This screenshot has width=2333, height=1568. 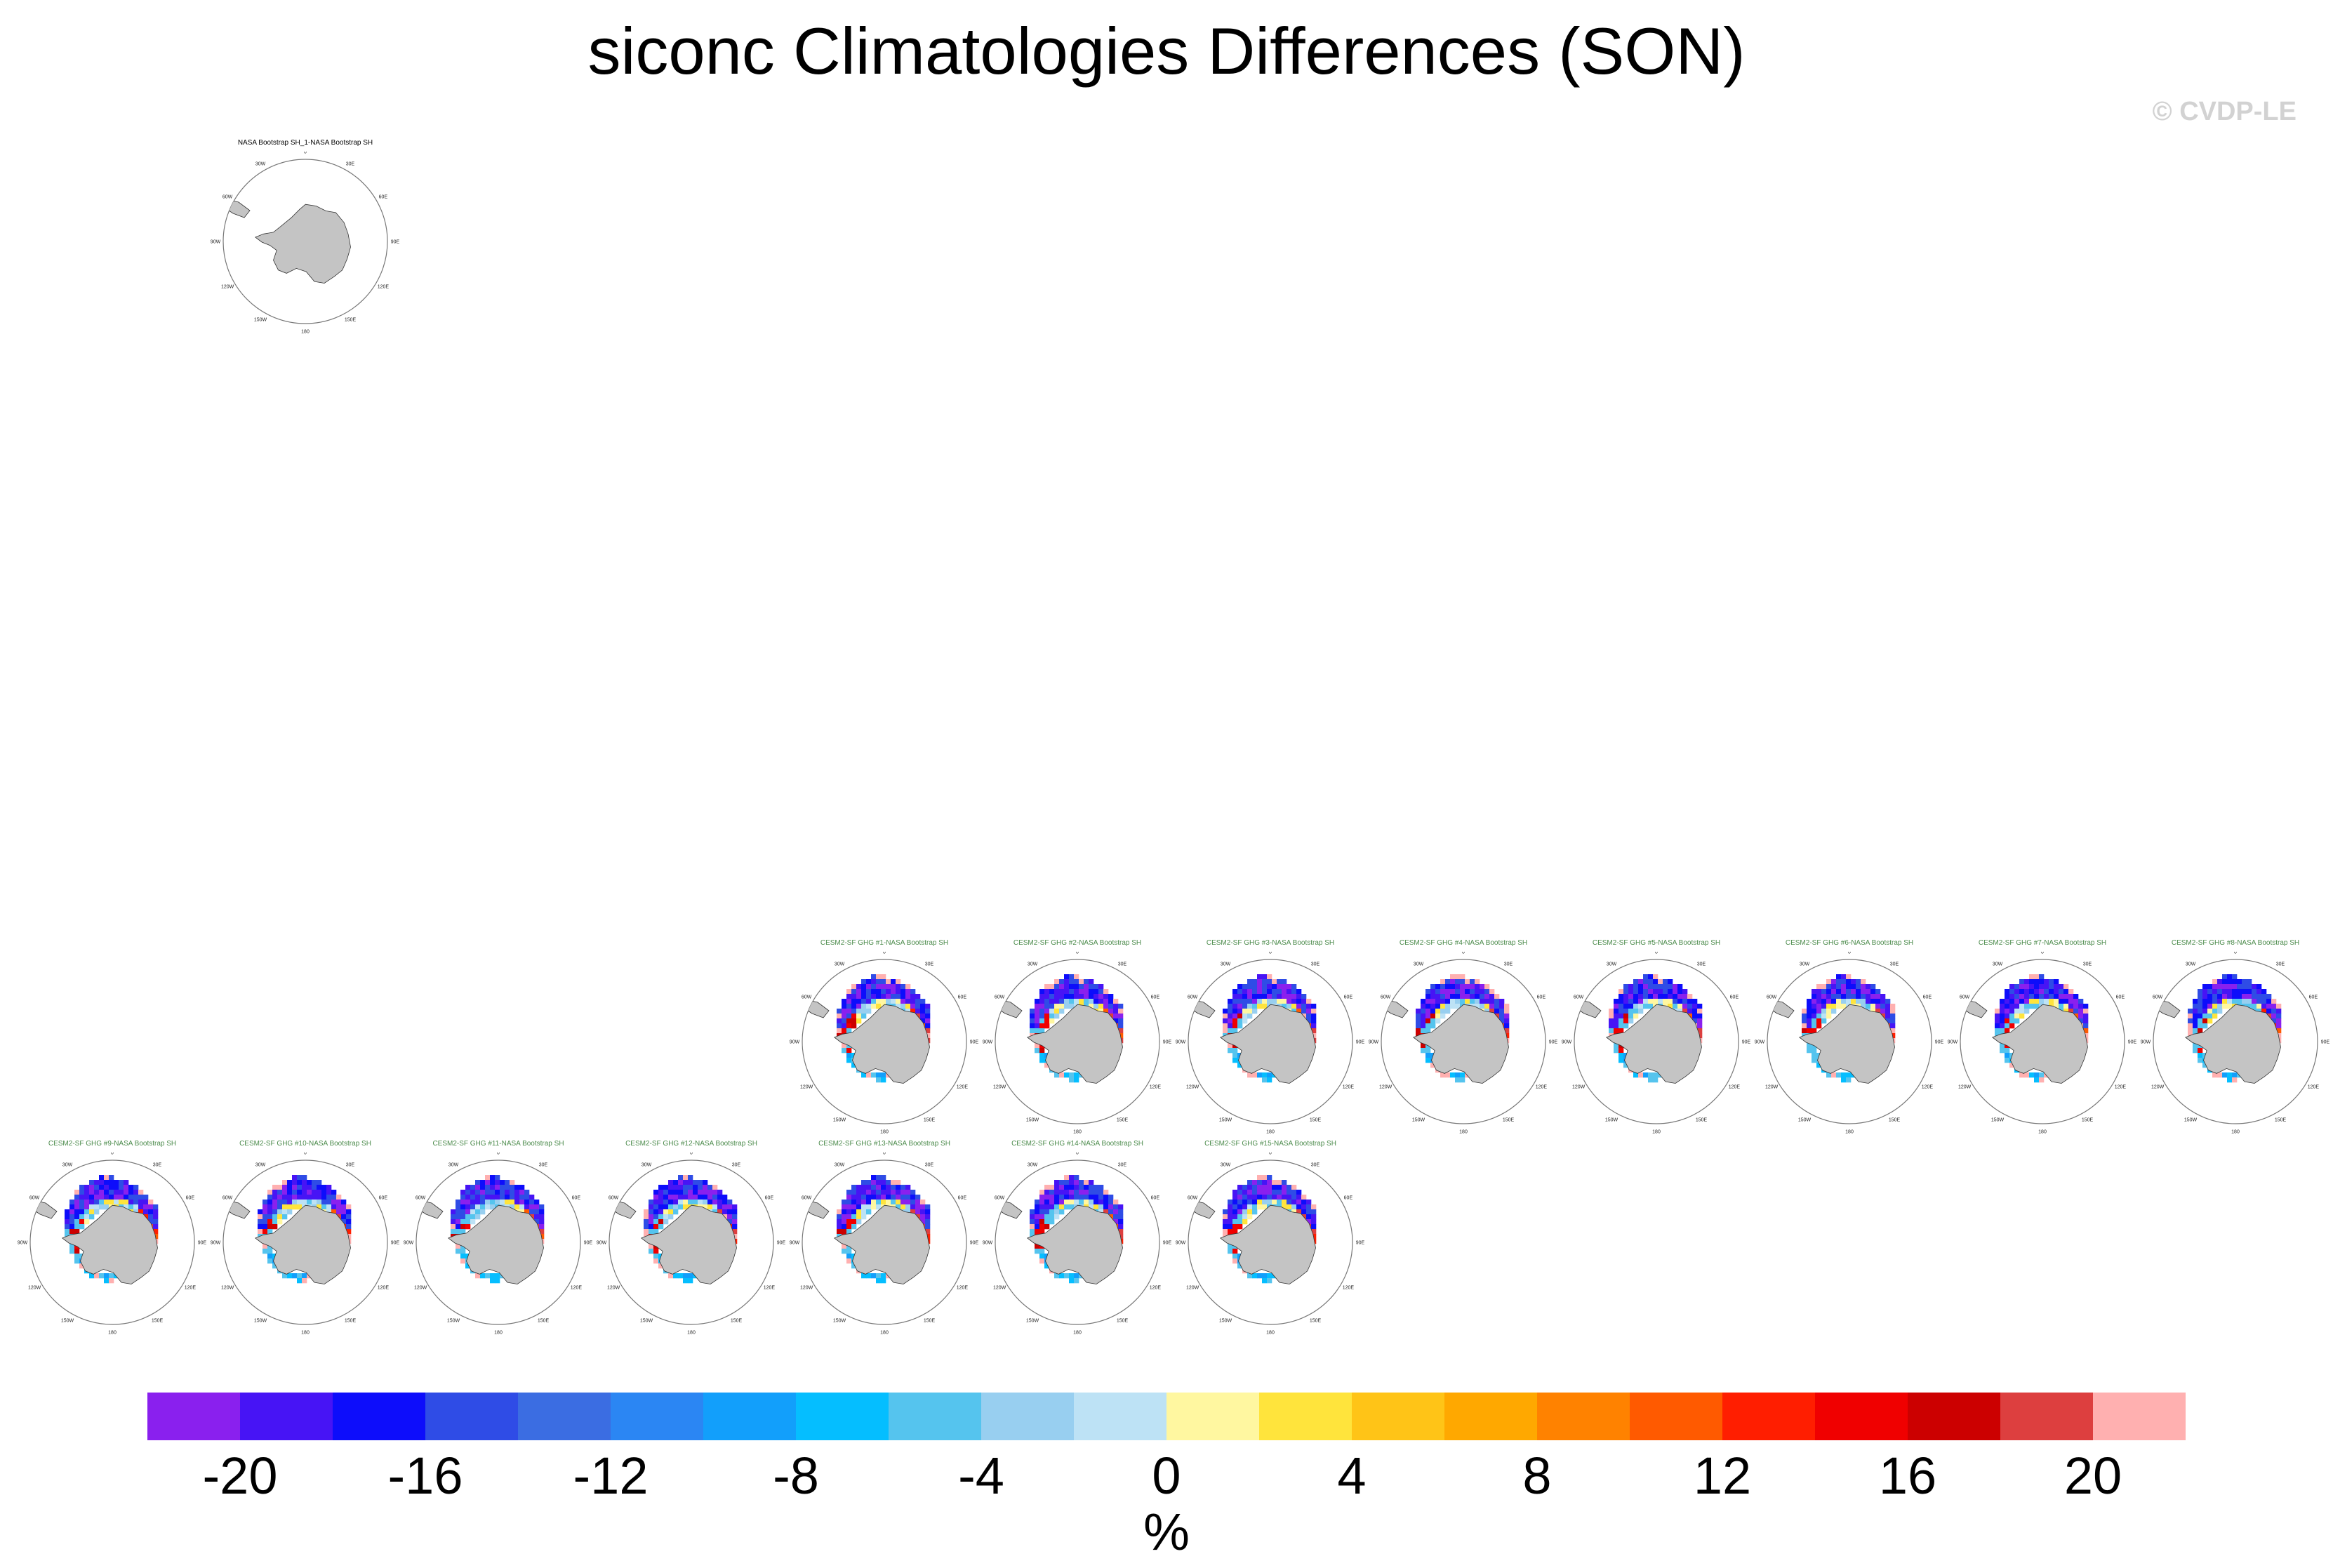 What do you see at coordinates (2121, 1087) in the screenshot?
I see `longitude-label: 120E` at bounding box center [2121, 1087].